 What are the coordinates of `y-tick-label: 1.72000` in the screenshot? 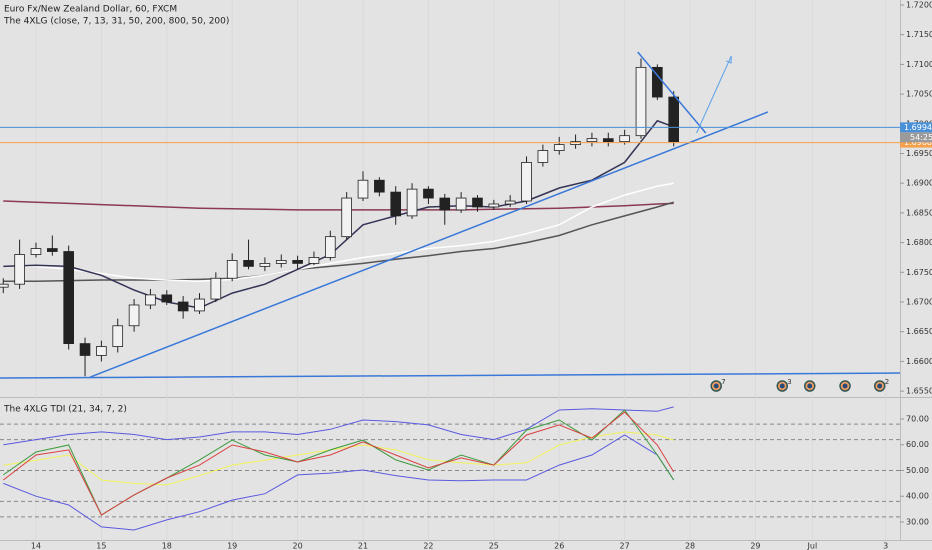 It's located at (919, 4).